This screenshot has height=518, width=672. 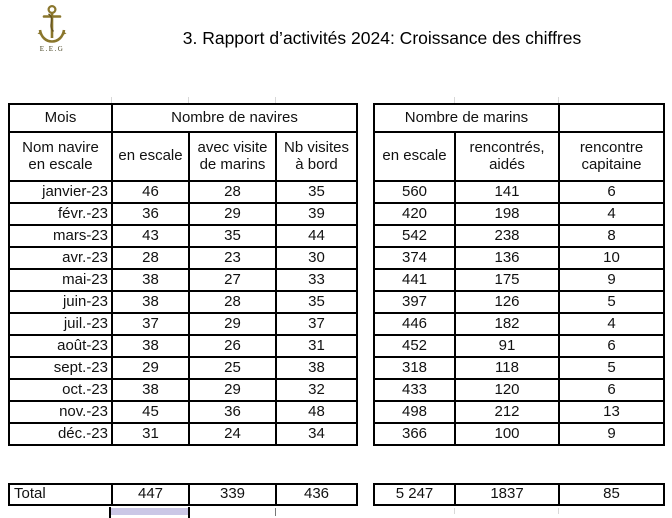 I want to click on header-nb-visites: Nb visites à bord, so click(x=316, y=156).